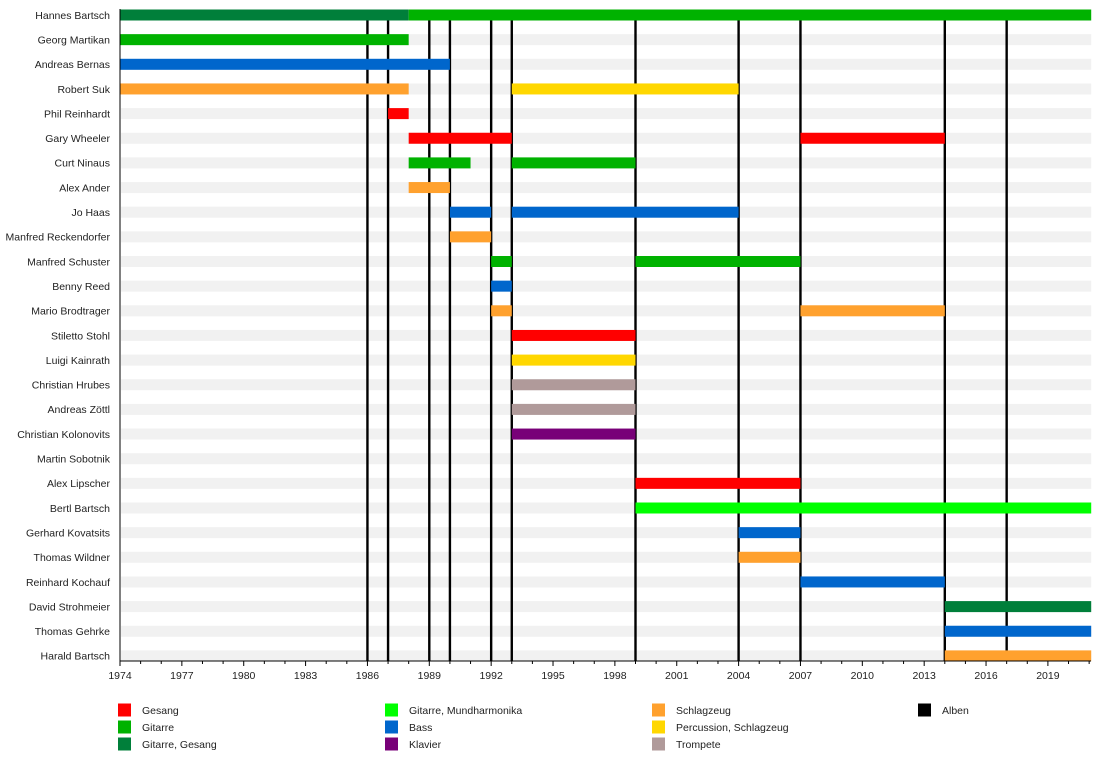  I want to click on x-tick-label: 1989, so click(430, 676).